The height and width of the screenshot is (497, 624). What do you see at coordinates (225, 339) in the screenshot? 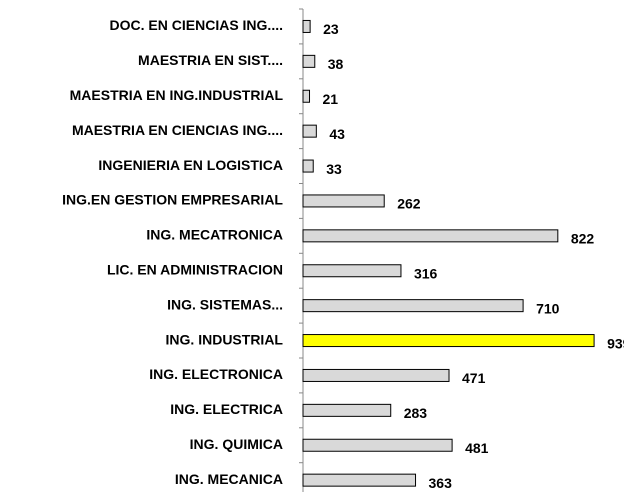
I see `category-label: ING. INDUSTRIAL` at bounding box center [225, 339].